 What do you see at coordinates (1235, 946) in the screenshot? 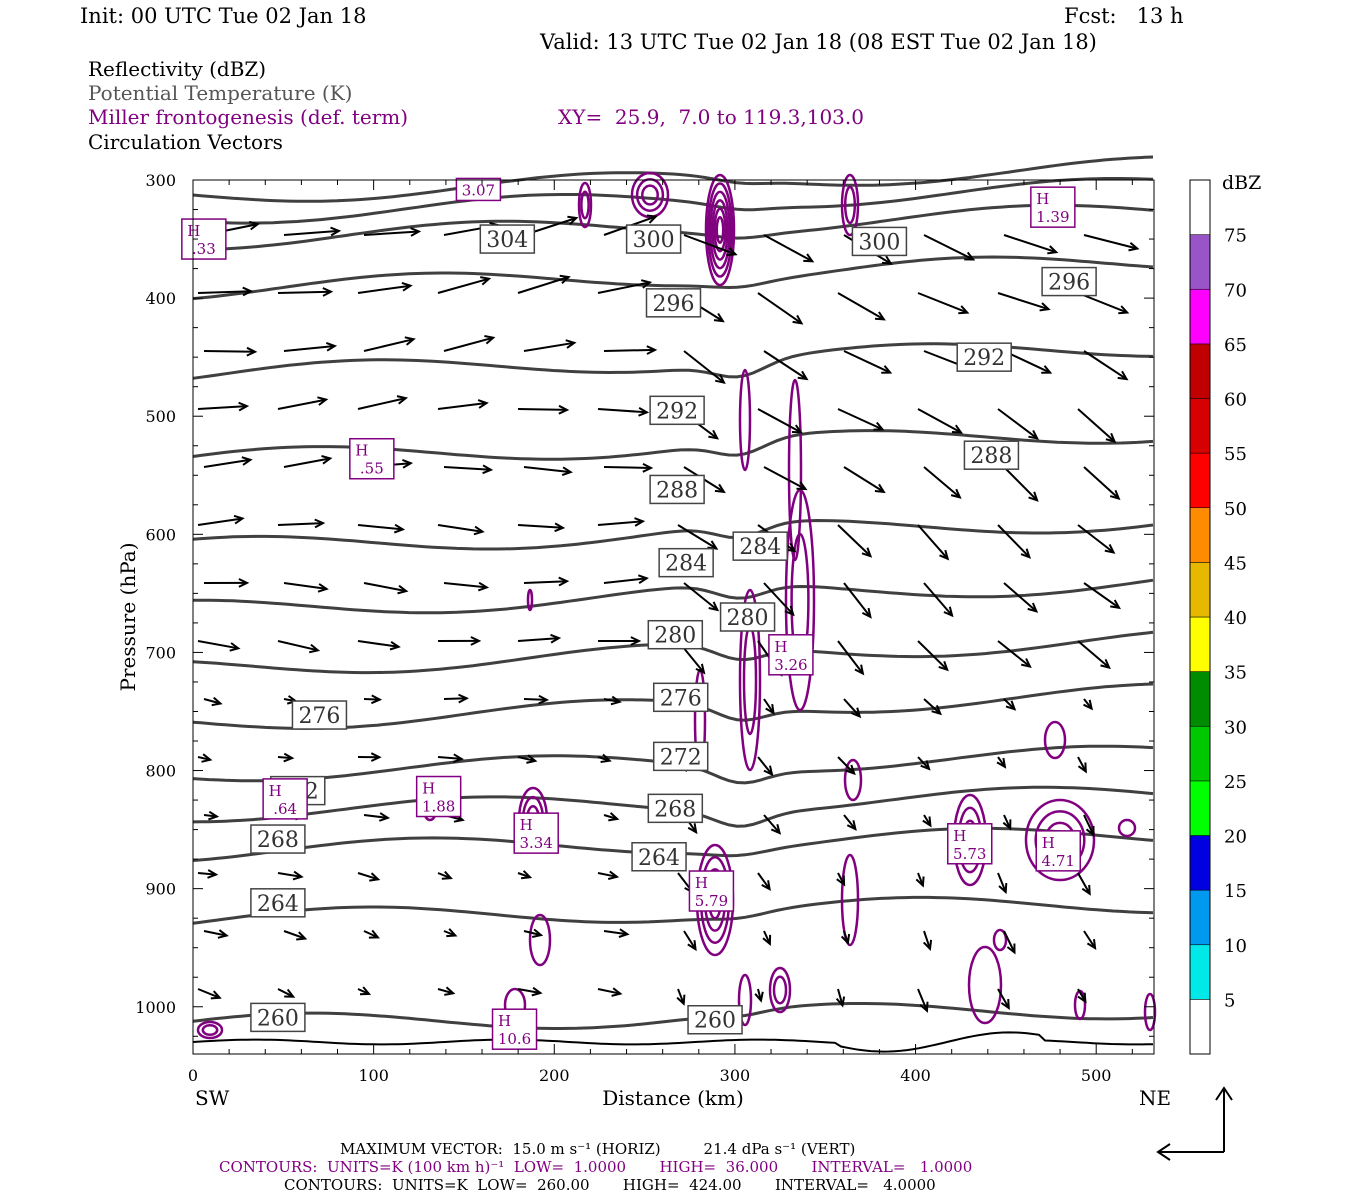
I see `colorbar-level-label: 10` at bounding box center [1235, 946].